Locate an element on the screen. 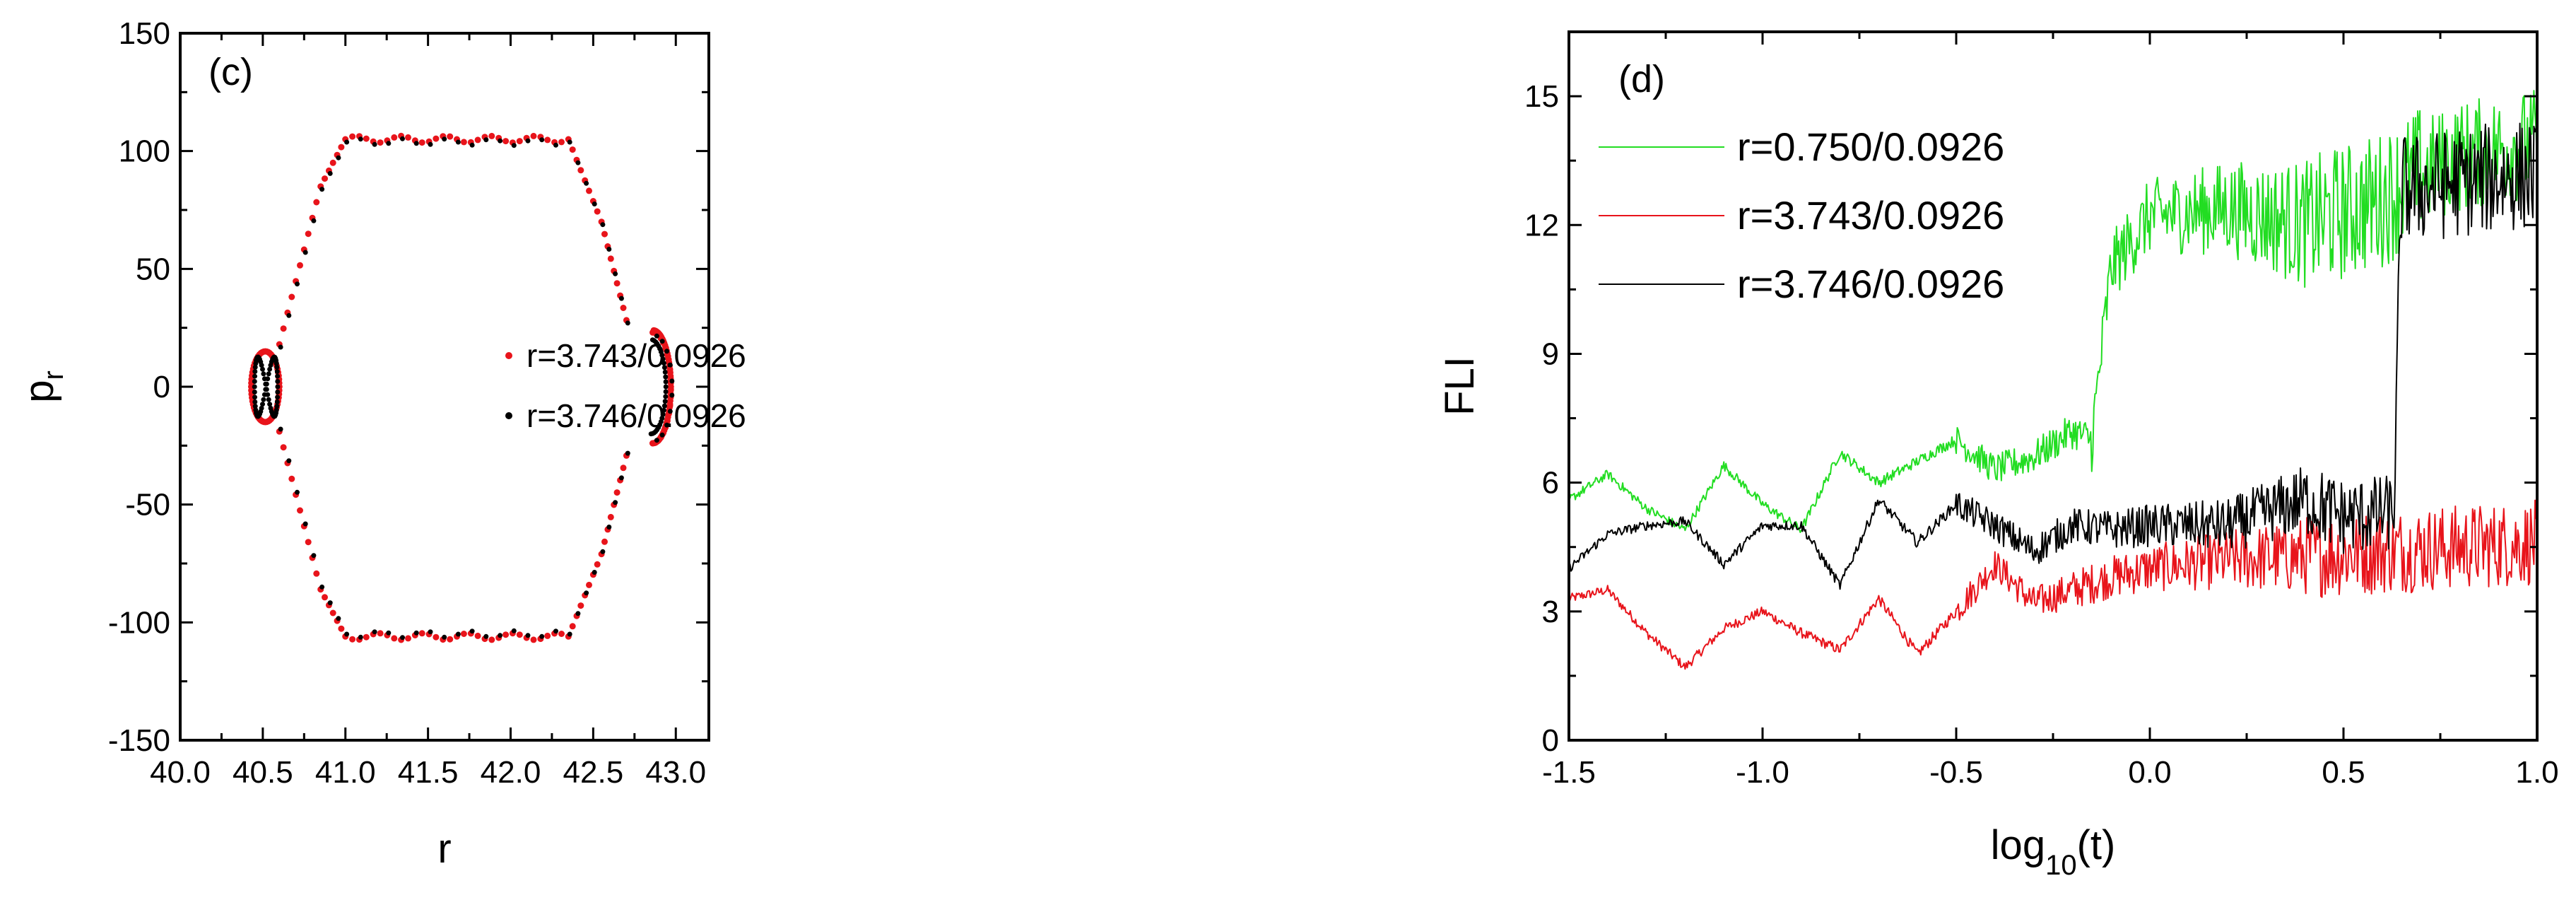 The width and height of the screenshot is (2576, 900). panel-d-y-axis-title: FLI is located at coordinates (1460, 386).